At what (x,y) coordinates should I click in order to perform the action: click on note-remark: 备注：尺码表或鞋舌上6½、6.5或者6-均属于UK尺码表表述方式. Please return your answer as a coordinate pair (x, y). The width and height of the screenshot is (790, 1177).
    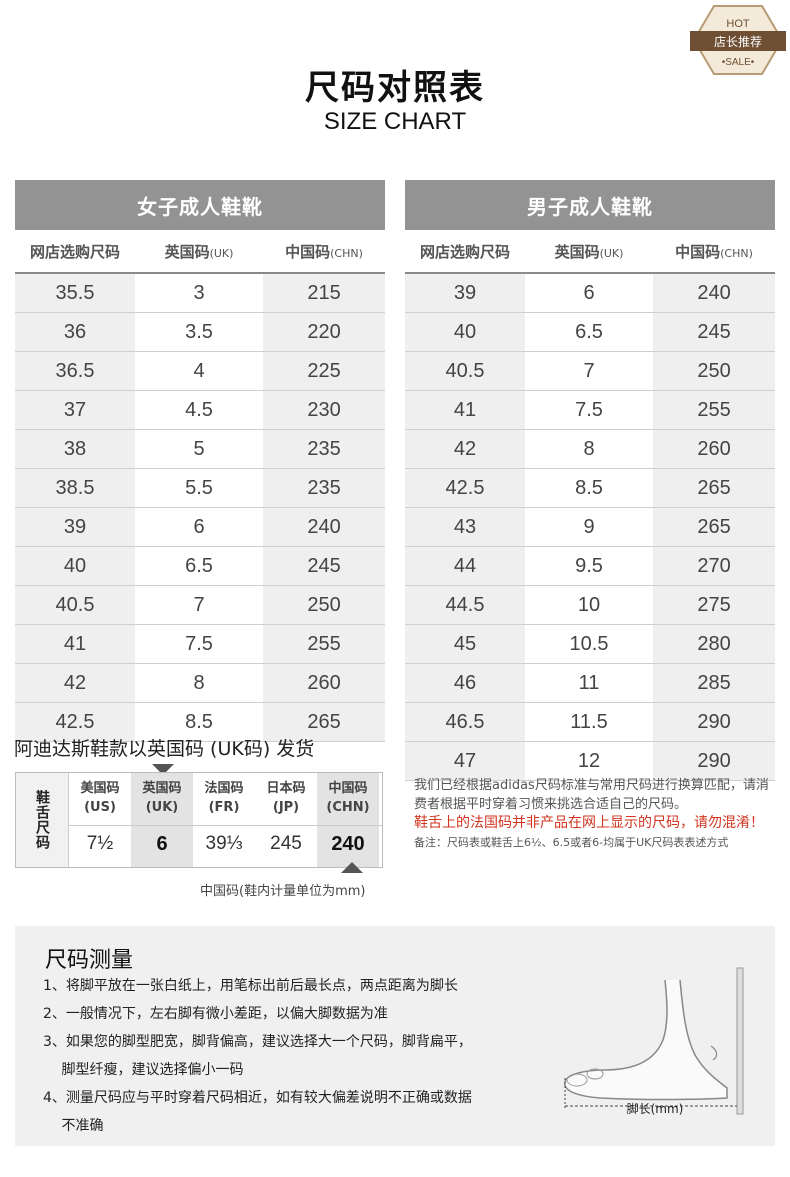
    Looking at the image, I should click on (571, 842).